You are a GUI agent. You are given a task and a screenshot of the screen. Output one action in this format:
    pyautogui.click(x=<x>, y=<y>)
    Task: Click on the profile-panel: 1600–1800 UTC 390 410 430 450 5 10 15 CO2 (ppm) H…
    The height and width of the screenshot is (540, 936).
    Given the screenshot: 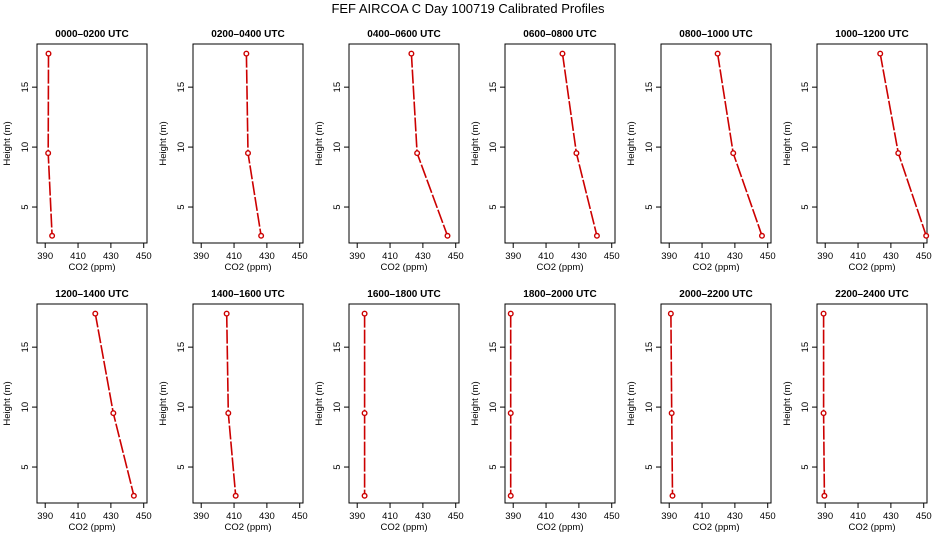 What is the action you would take?
    pyautogui.click(x=389, y=411)
    